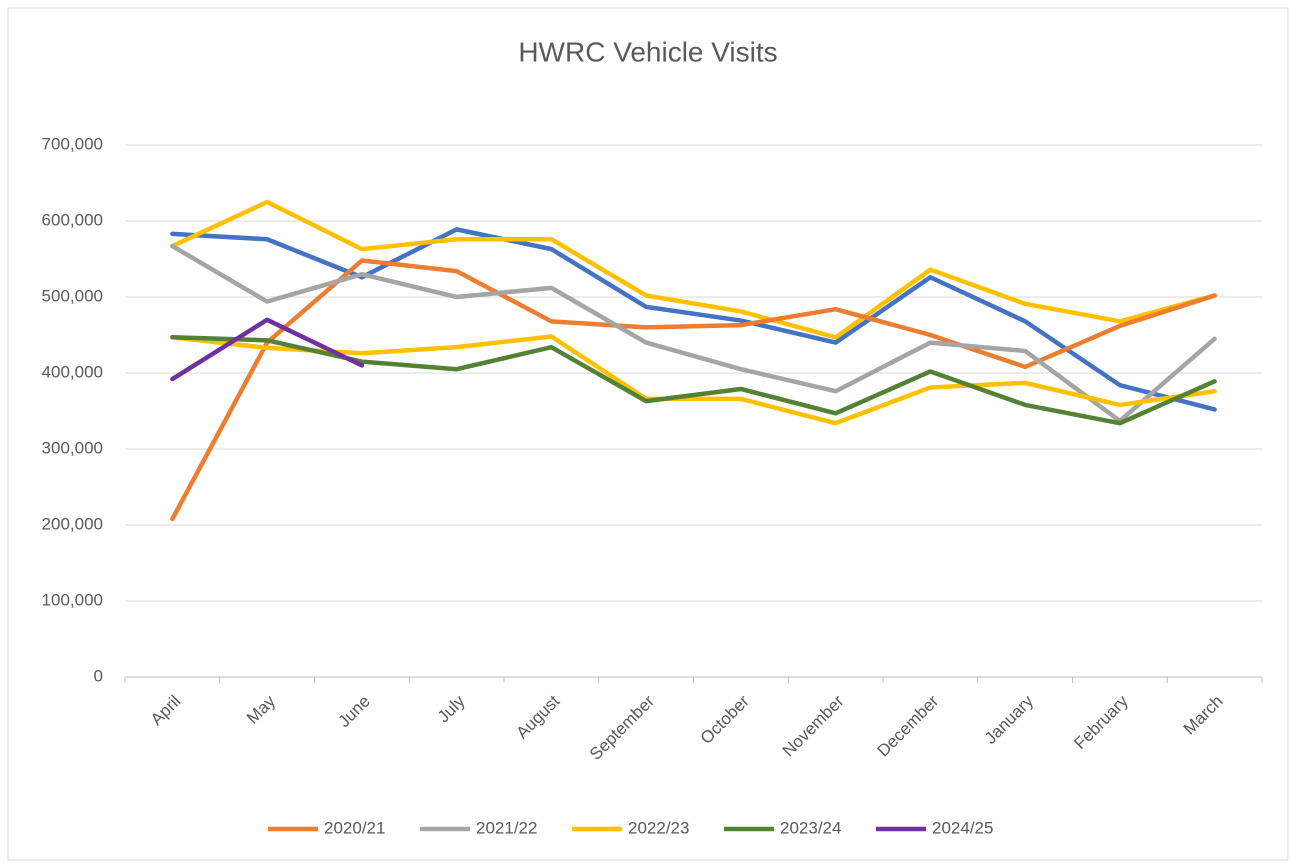 This screenshot has width=1290, height=863. What do you see at coordinates (962, 827) in the screenshot?
I see `legend-label: 2024/25` at bounding box center [962, 827].